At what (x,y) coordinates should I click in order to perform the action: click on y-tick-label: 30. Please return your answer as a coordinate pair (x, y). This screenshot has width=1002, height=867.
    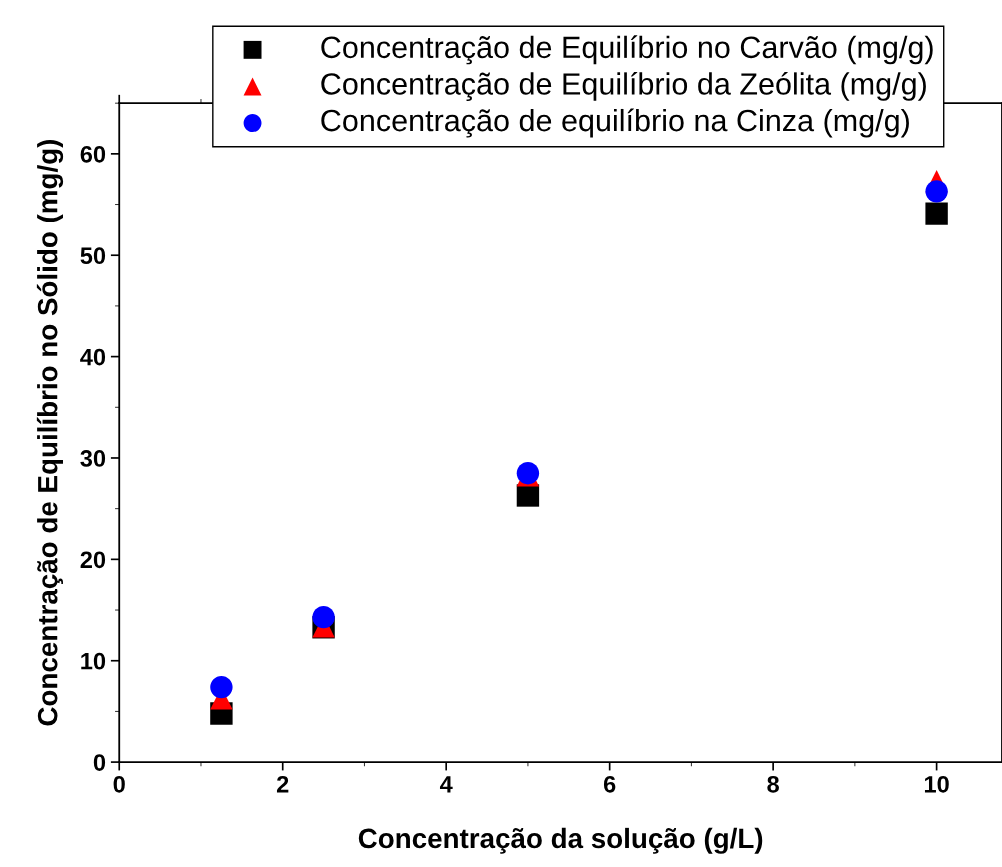
    Looking at the image, I should click on (93, 458).